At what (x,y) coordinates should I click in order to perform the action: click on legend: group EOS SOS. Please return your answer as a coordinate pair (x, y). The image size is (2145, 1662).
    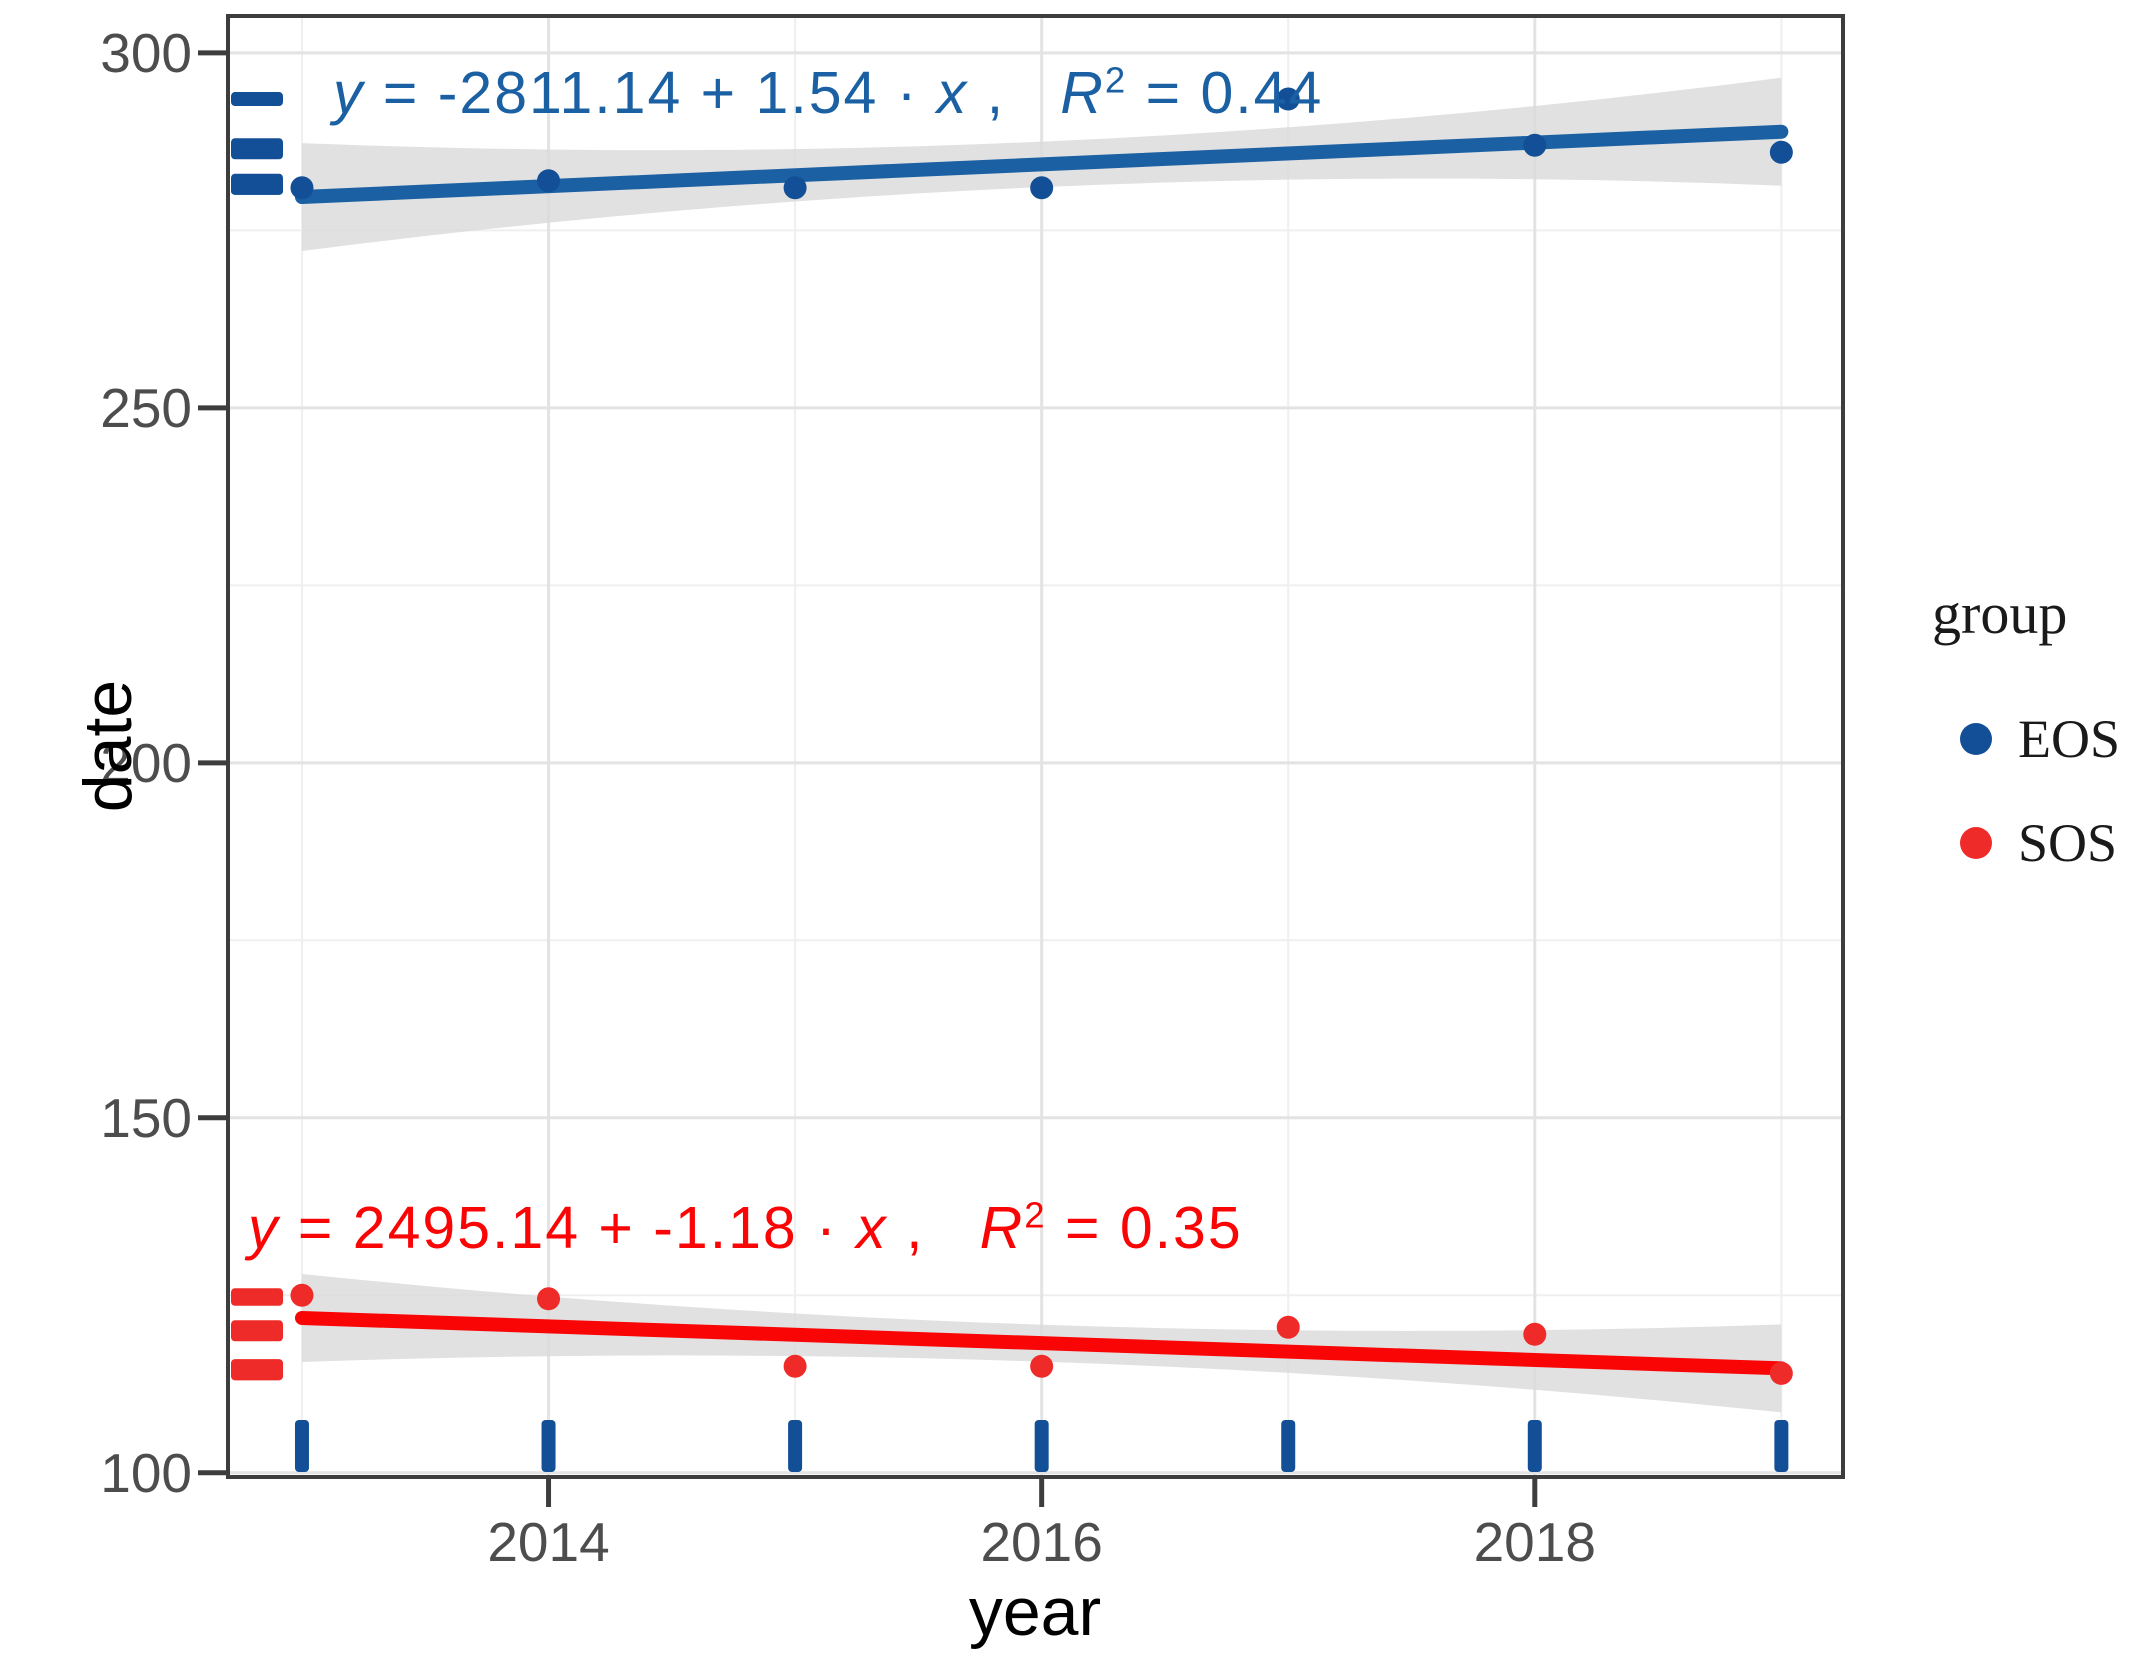
    Looking at the image, I should click on (2022, 745).